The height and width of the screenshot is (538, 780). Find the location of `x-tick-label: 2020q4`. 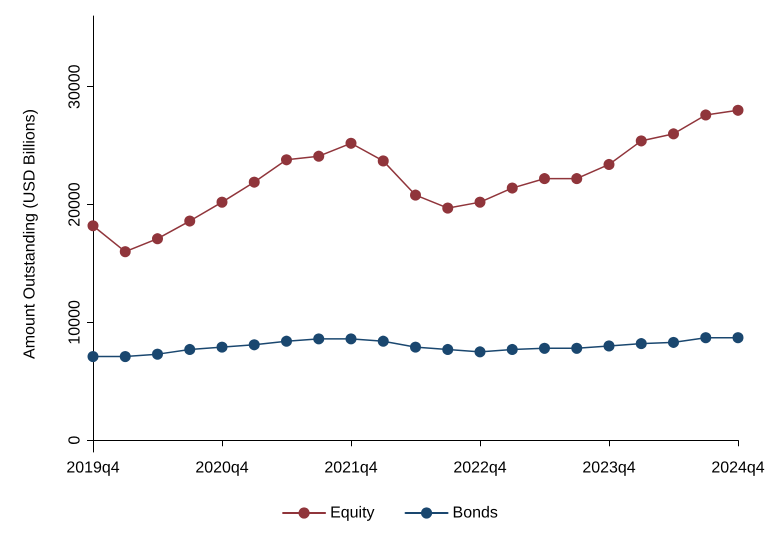

x-tick-label: 2020q4 is located at coordinates (222, 468).